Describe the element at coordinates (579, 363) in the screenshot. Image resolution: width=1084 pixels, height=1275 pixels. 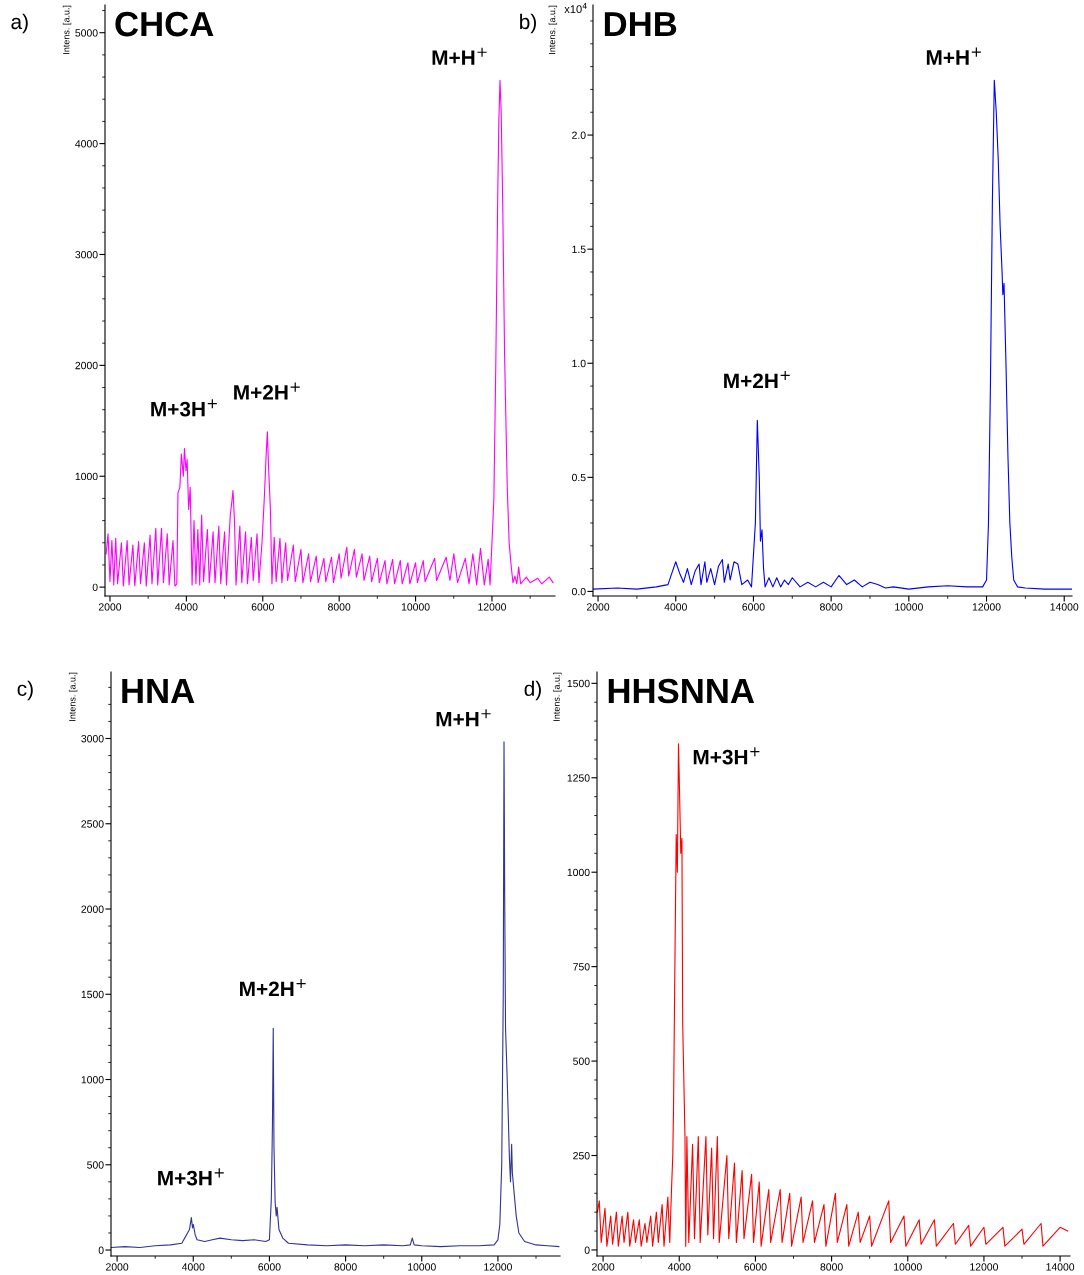
I see `y-tick-label: 1.0` at that location.